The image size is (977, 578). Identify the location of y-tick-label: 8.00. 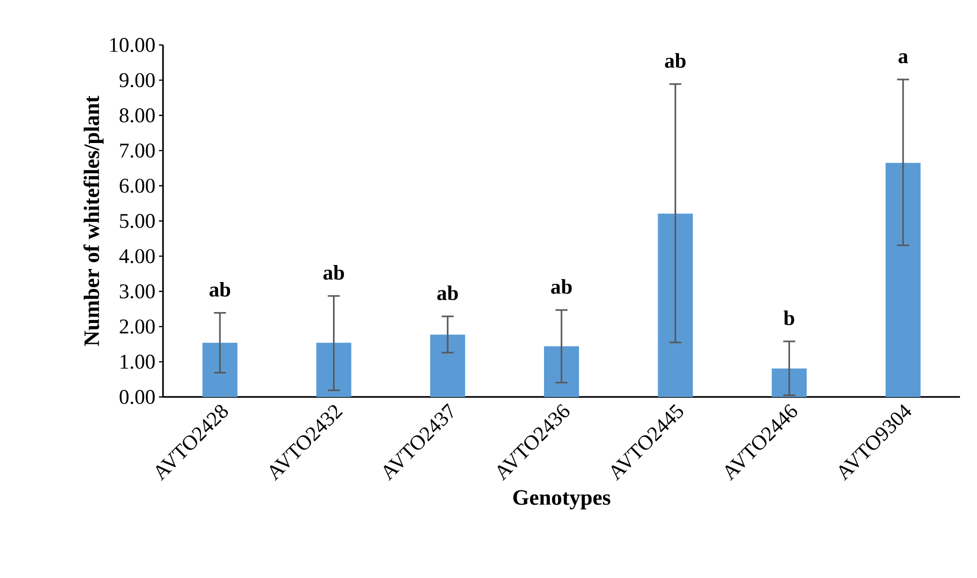
(137, 115).